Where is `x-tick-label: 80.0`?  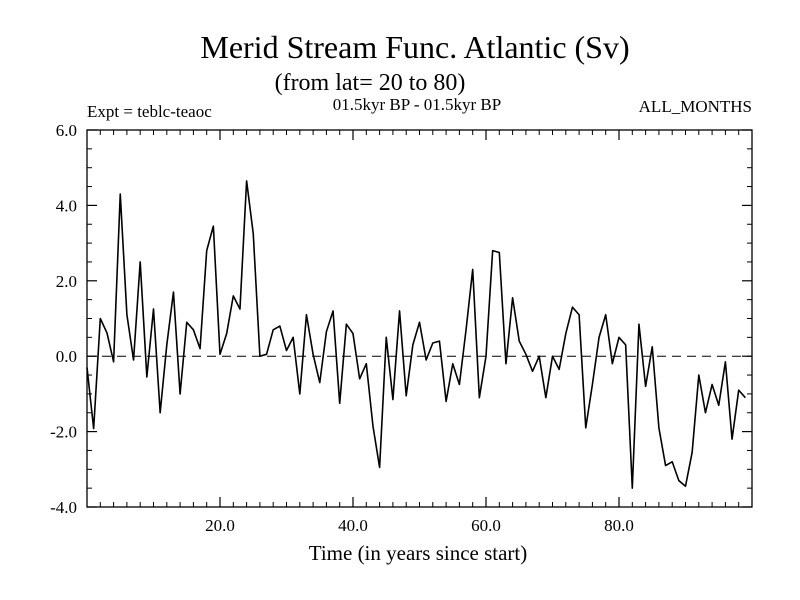 x-tick-label: 80.0 is located at coordinates (619, 525).